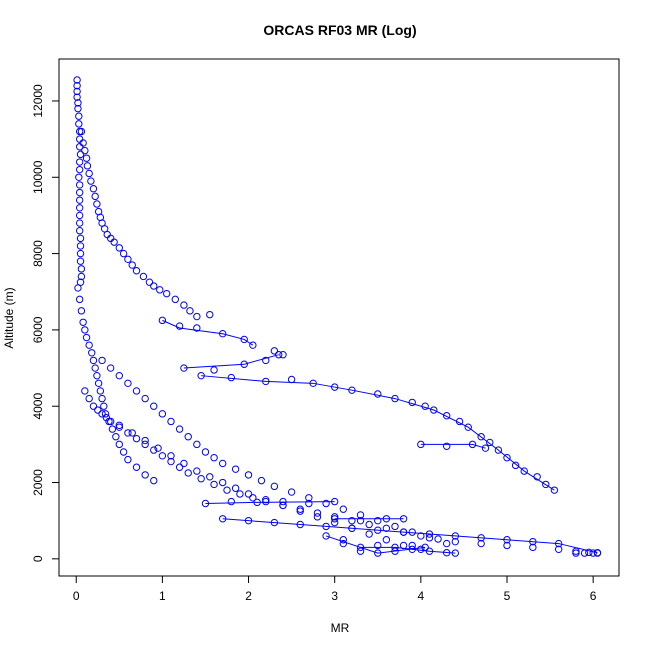  Describe the element at coordinates (76, 596) in the screenshot. I see `x-tick-label: 0` at that location.